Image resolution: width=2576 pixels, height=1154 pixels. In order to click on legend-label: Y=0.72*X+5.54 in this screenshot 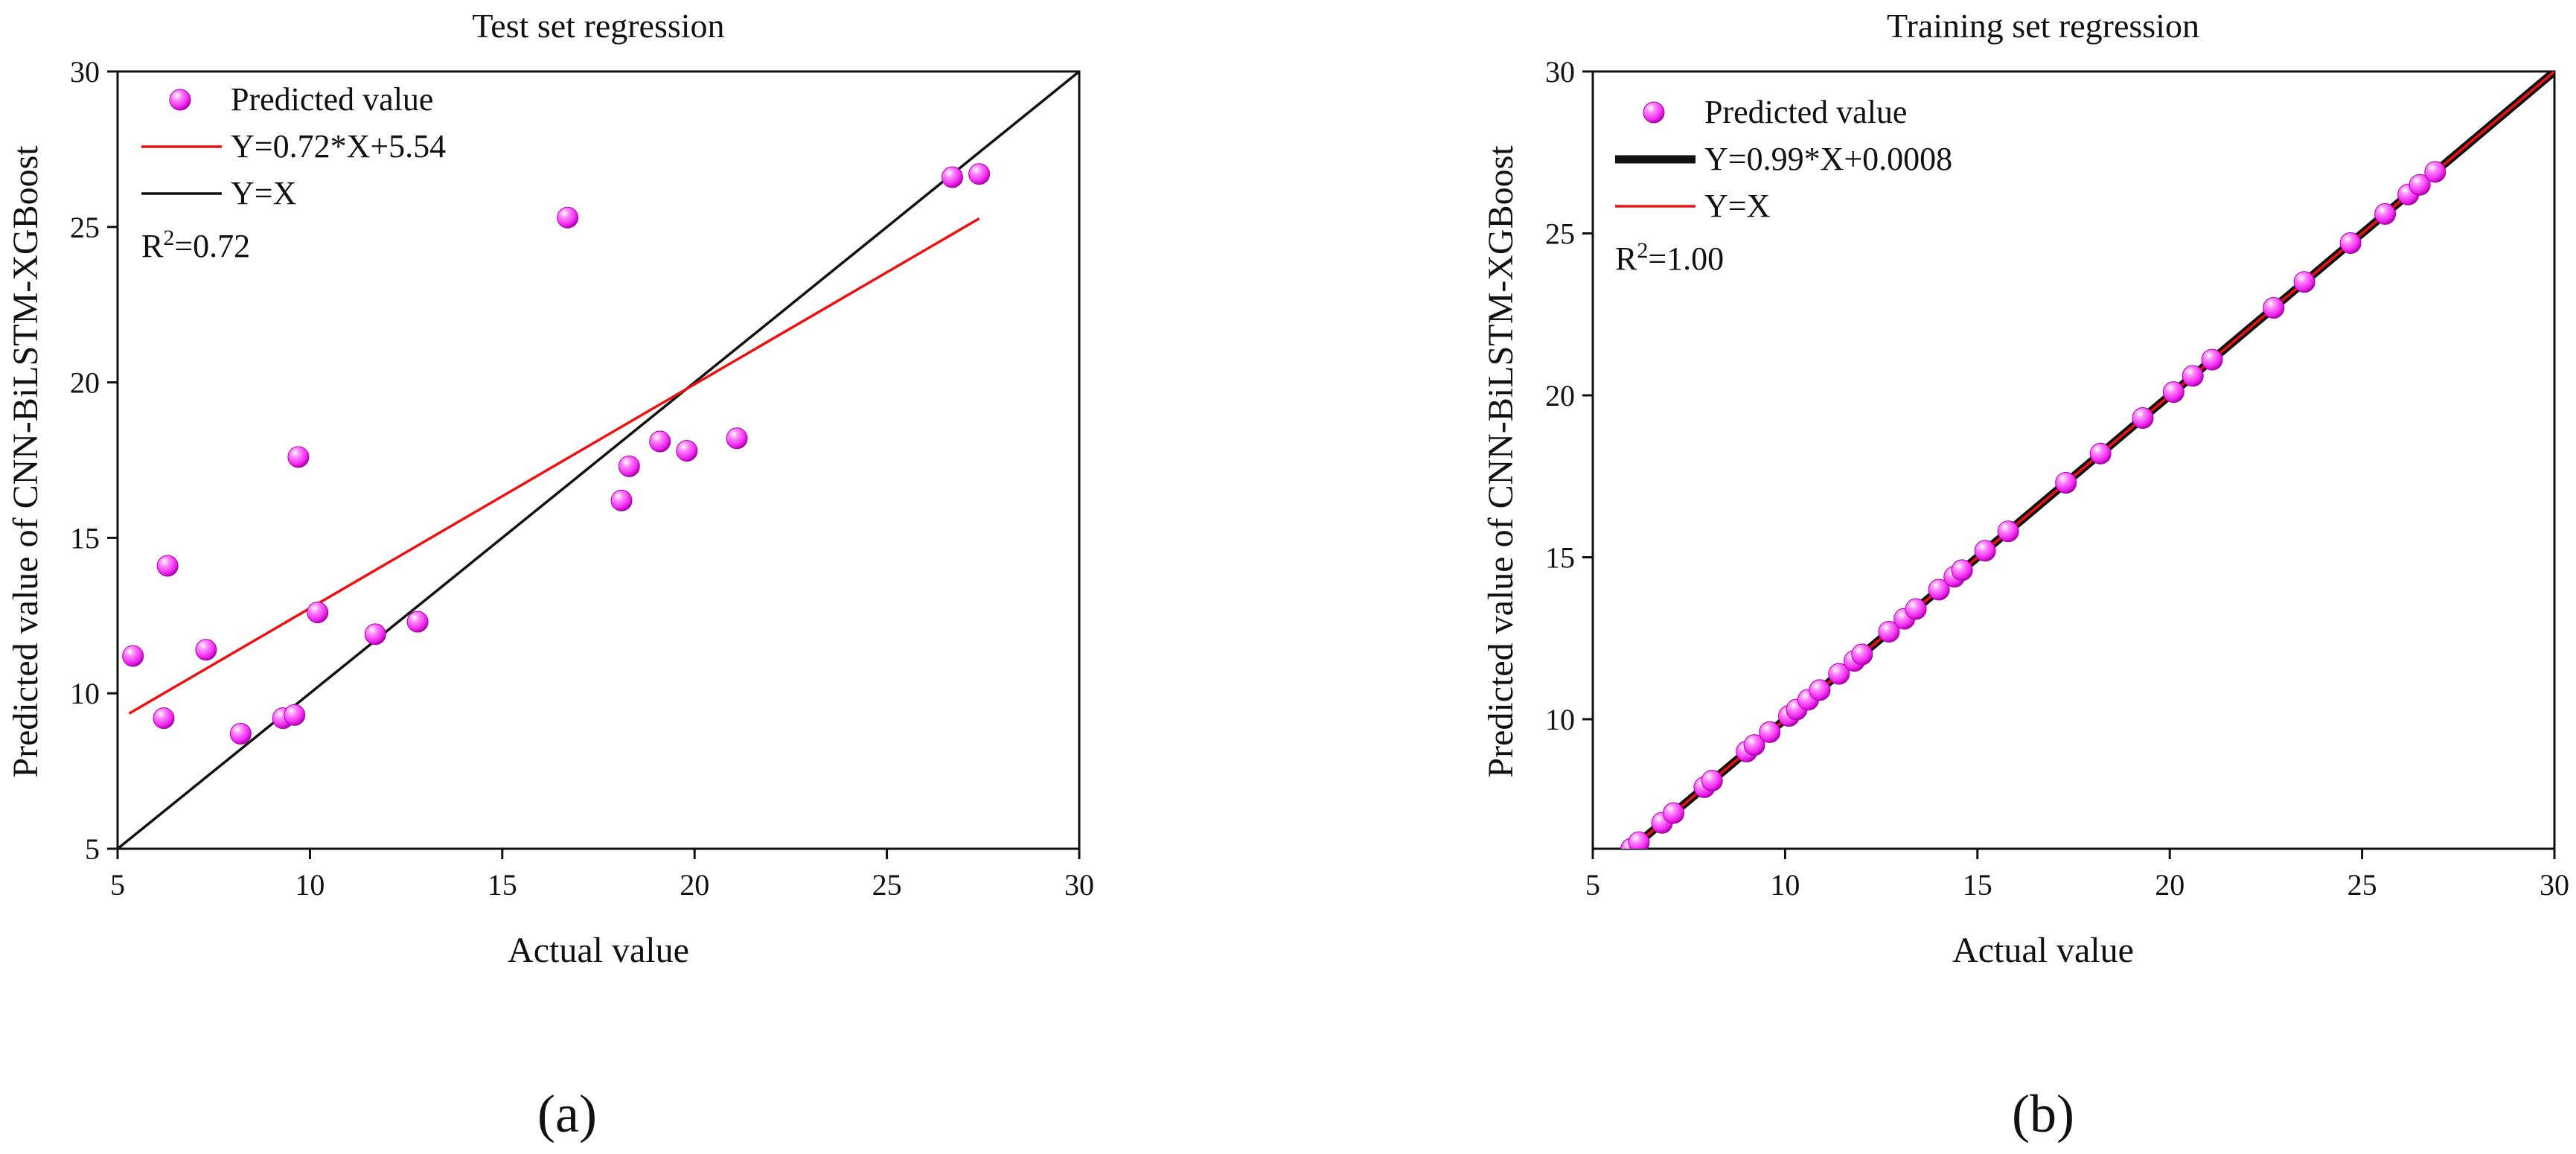, I will do `click(338, 146)`.